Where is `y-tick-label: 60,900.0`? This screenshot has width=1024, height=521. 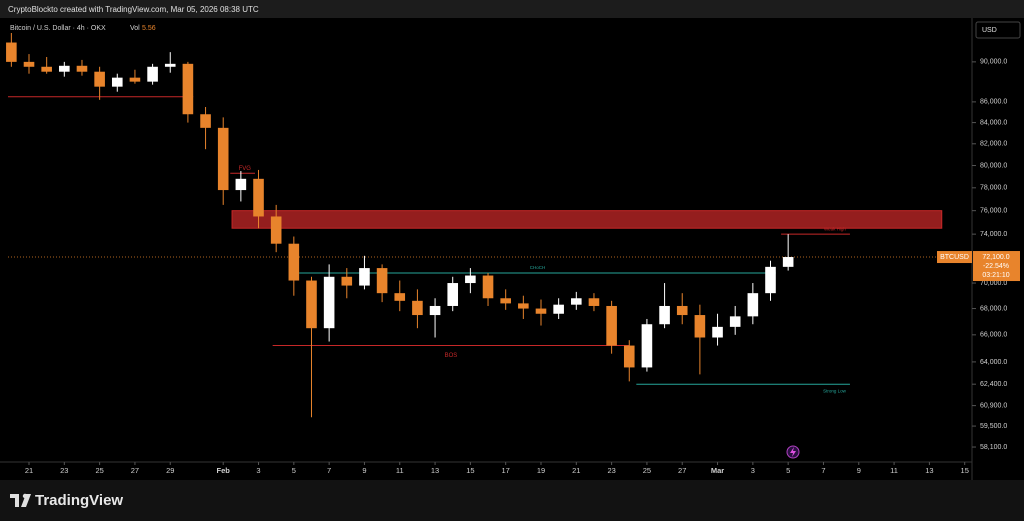
y-tick-label: 60,900.0 is located at coordinates (993, 405).